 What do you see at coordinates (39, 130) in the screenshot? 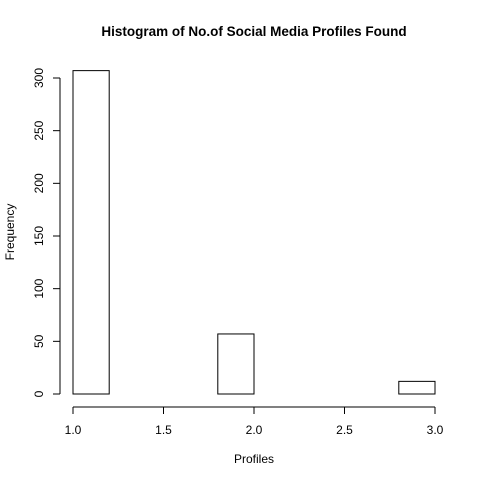
I see `y-tick-label: 250` at bounding box center [39, 130].